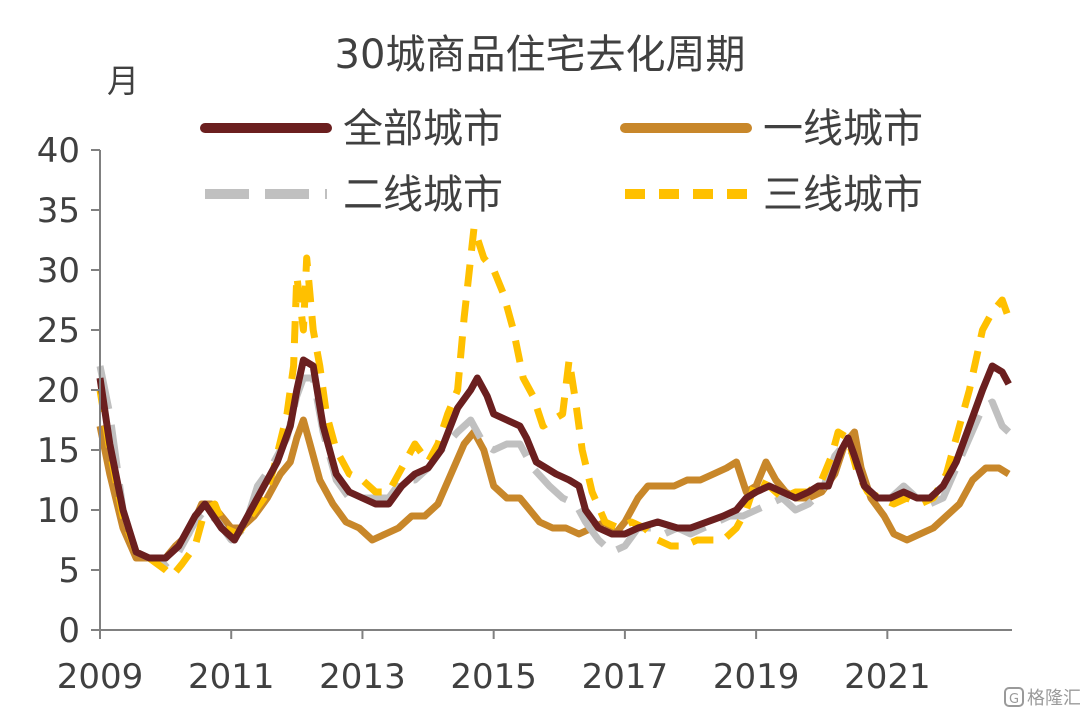  I want to click on x-tick-label: 2011, so click(231, 677).